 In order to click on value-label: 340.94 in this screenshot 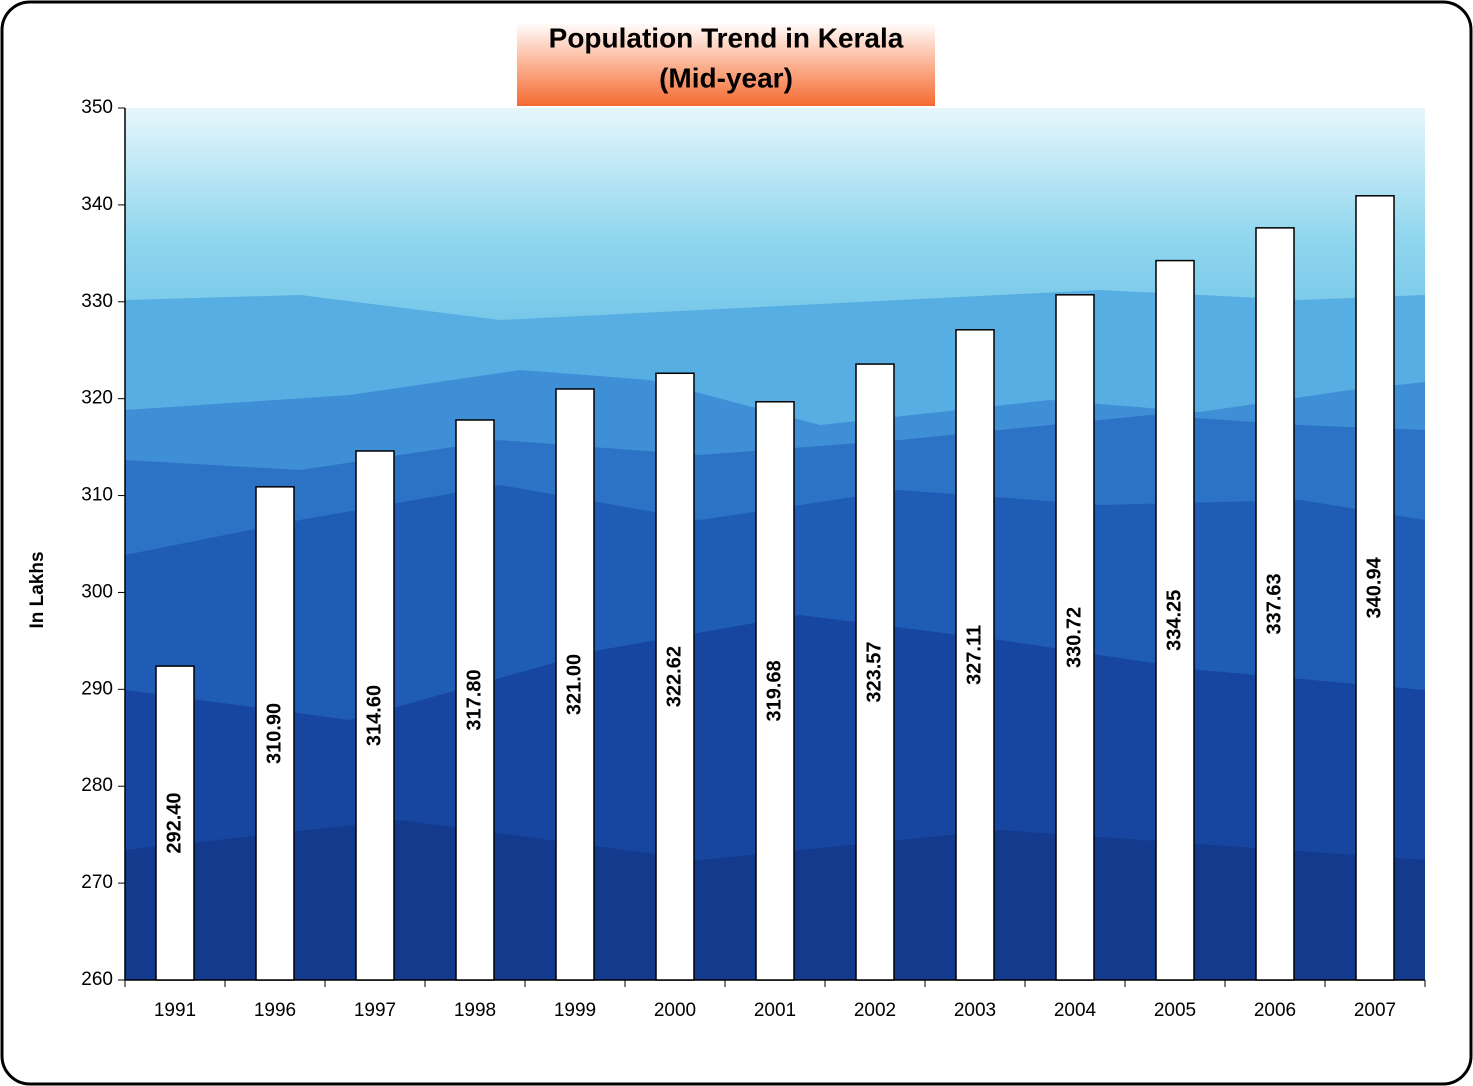, I will do `click(1374, 587)`.